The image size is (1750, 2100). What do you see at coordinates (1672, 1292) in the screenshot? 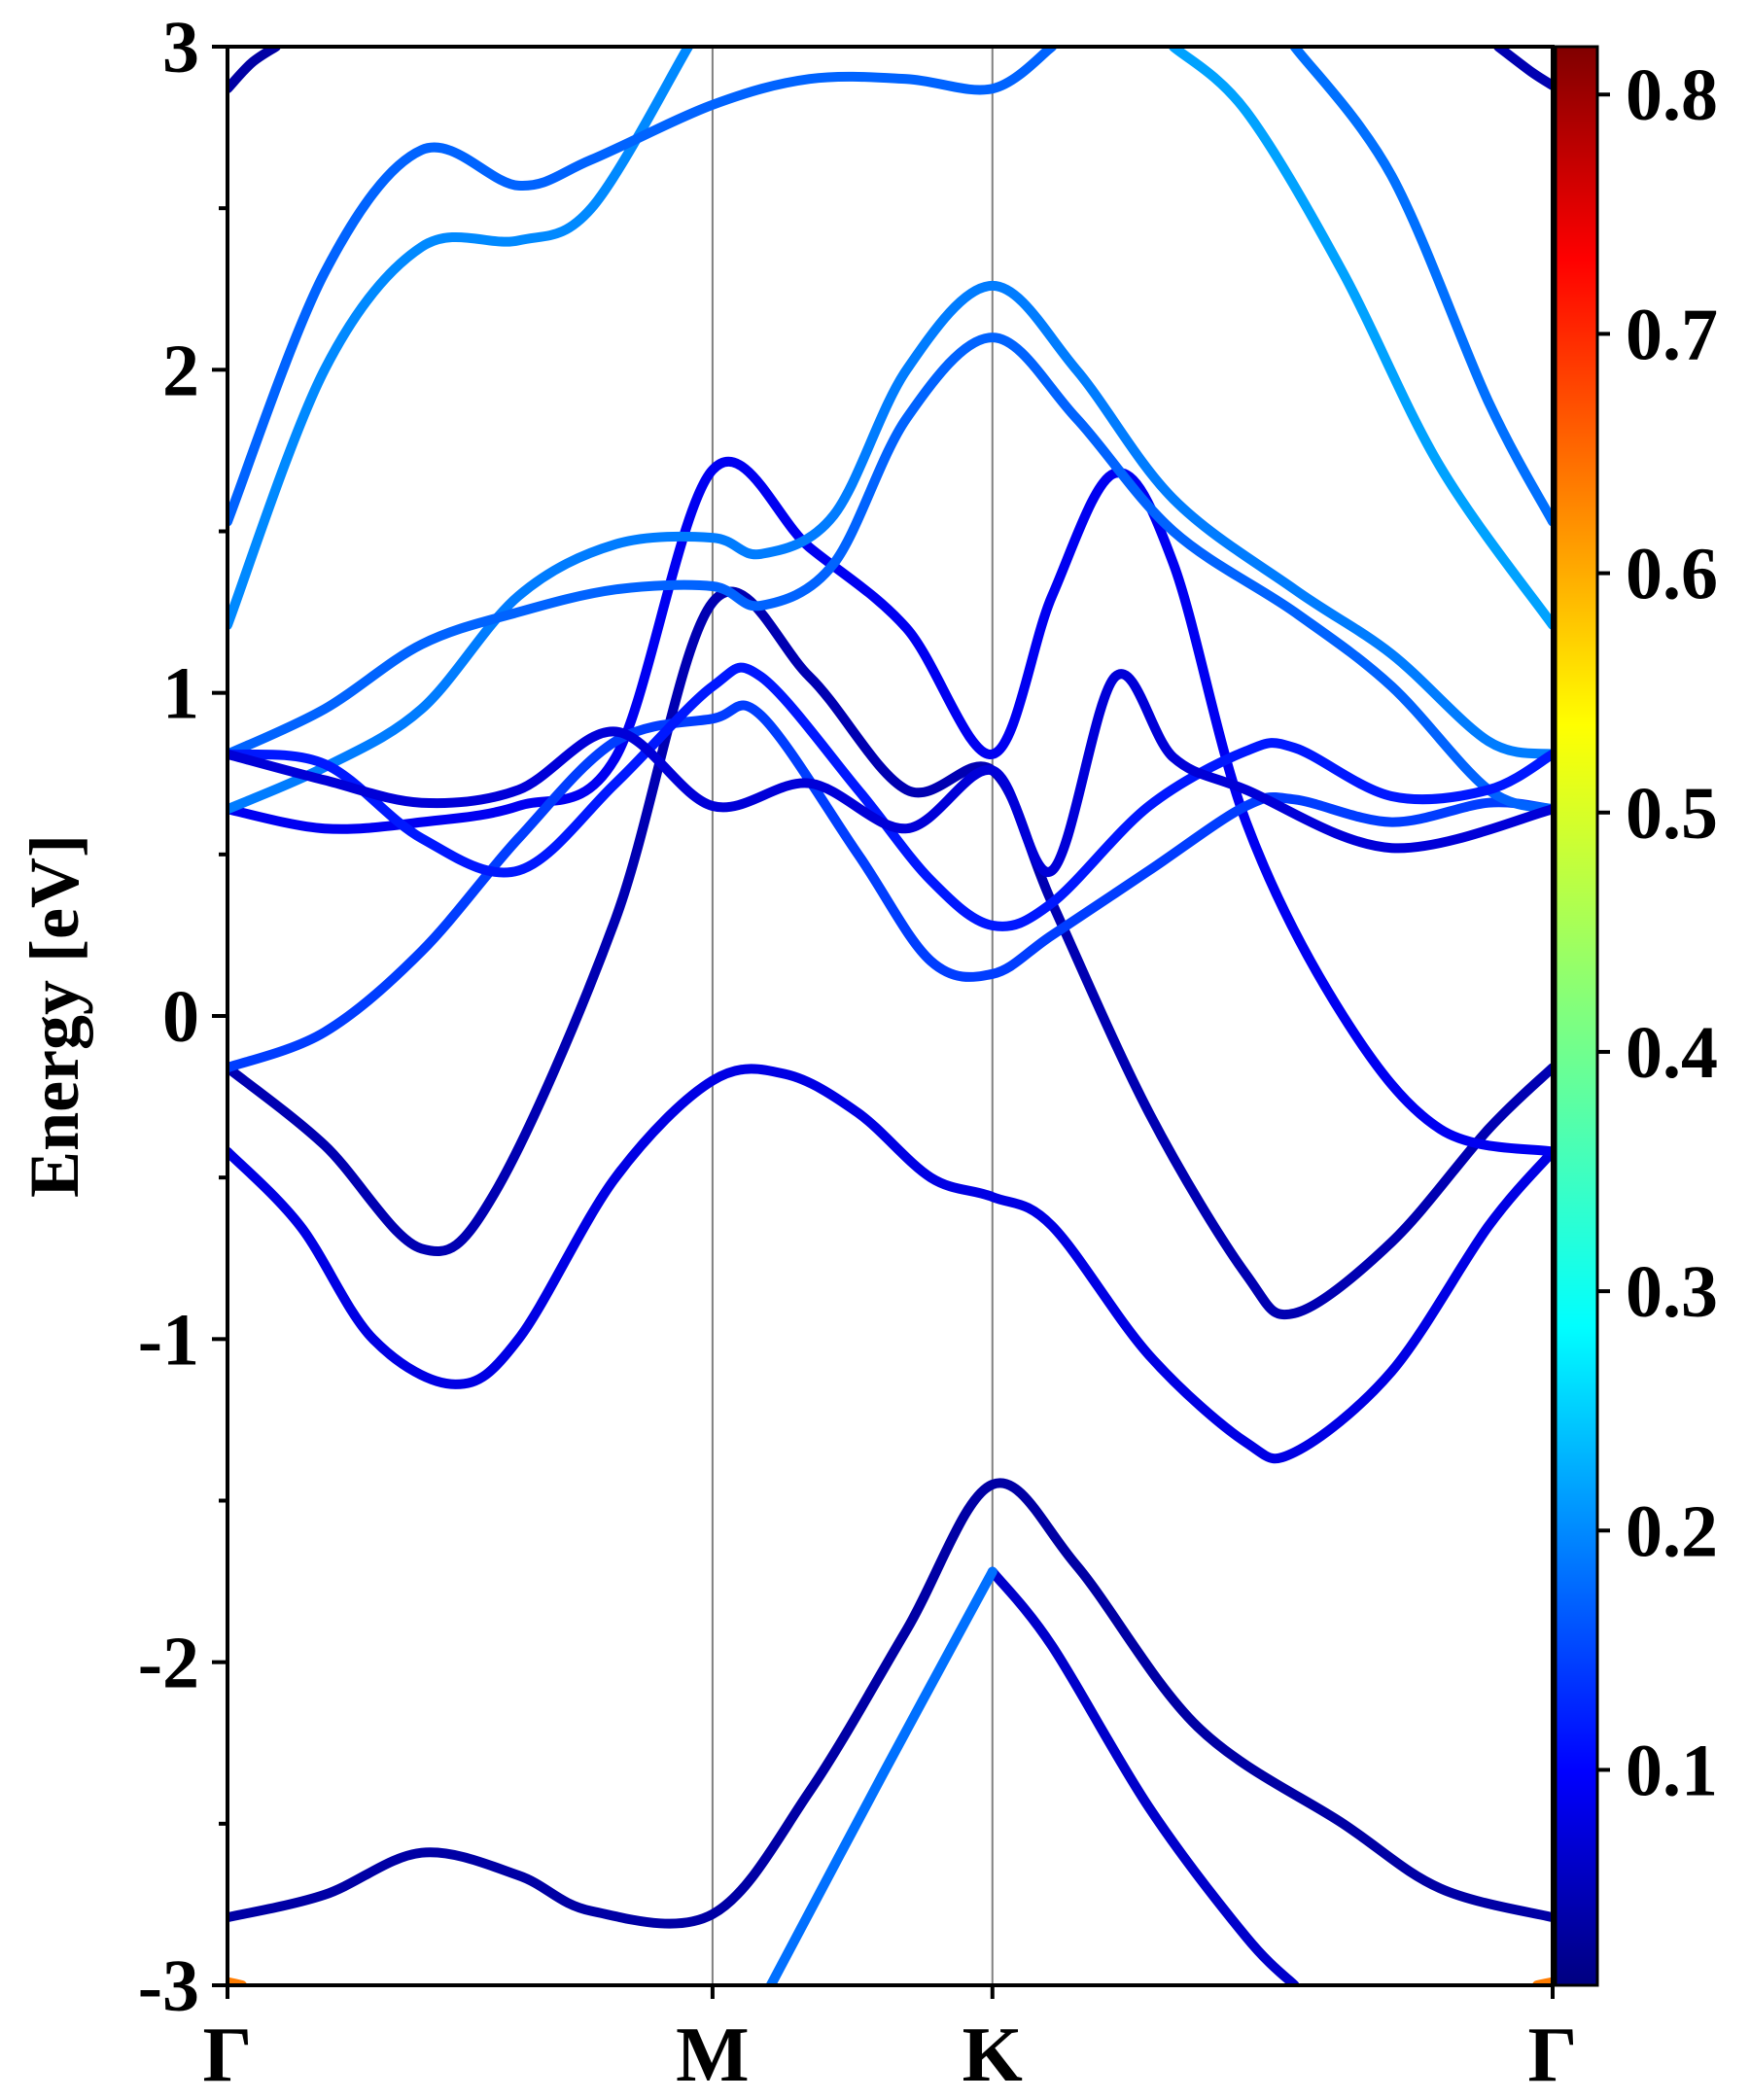
I see `colorbar-tick-label: 0.3` at bounding box center [1672, 1292].